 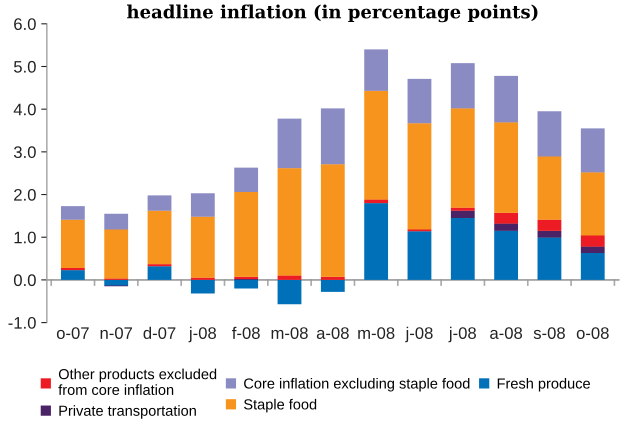 What do you see at coordinates (116, 333) in the screenshot?
I see `x-tick-label: n-07` at bounding box center [116, 333].